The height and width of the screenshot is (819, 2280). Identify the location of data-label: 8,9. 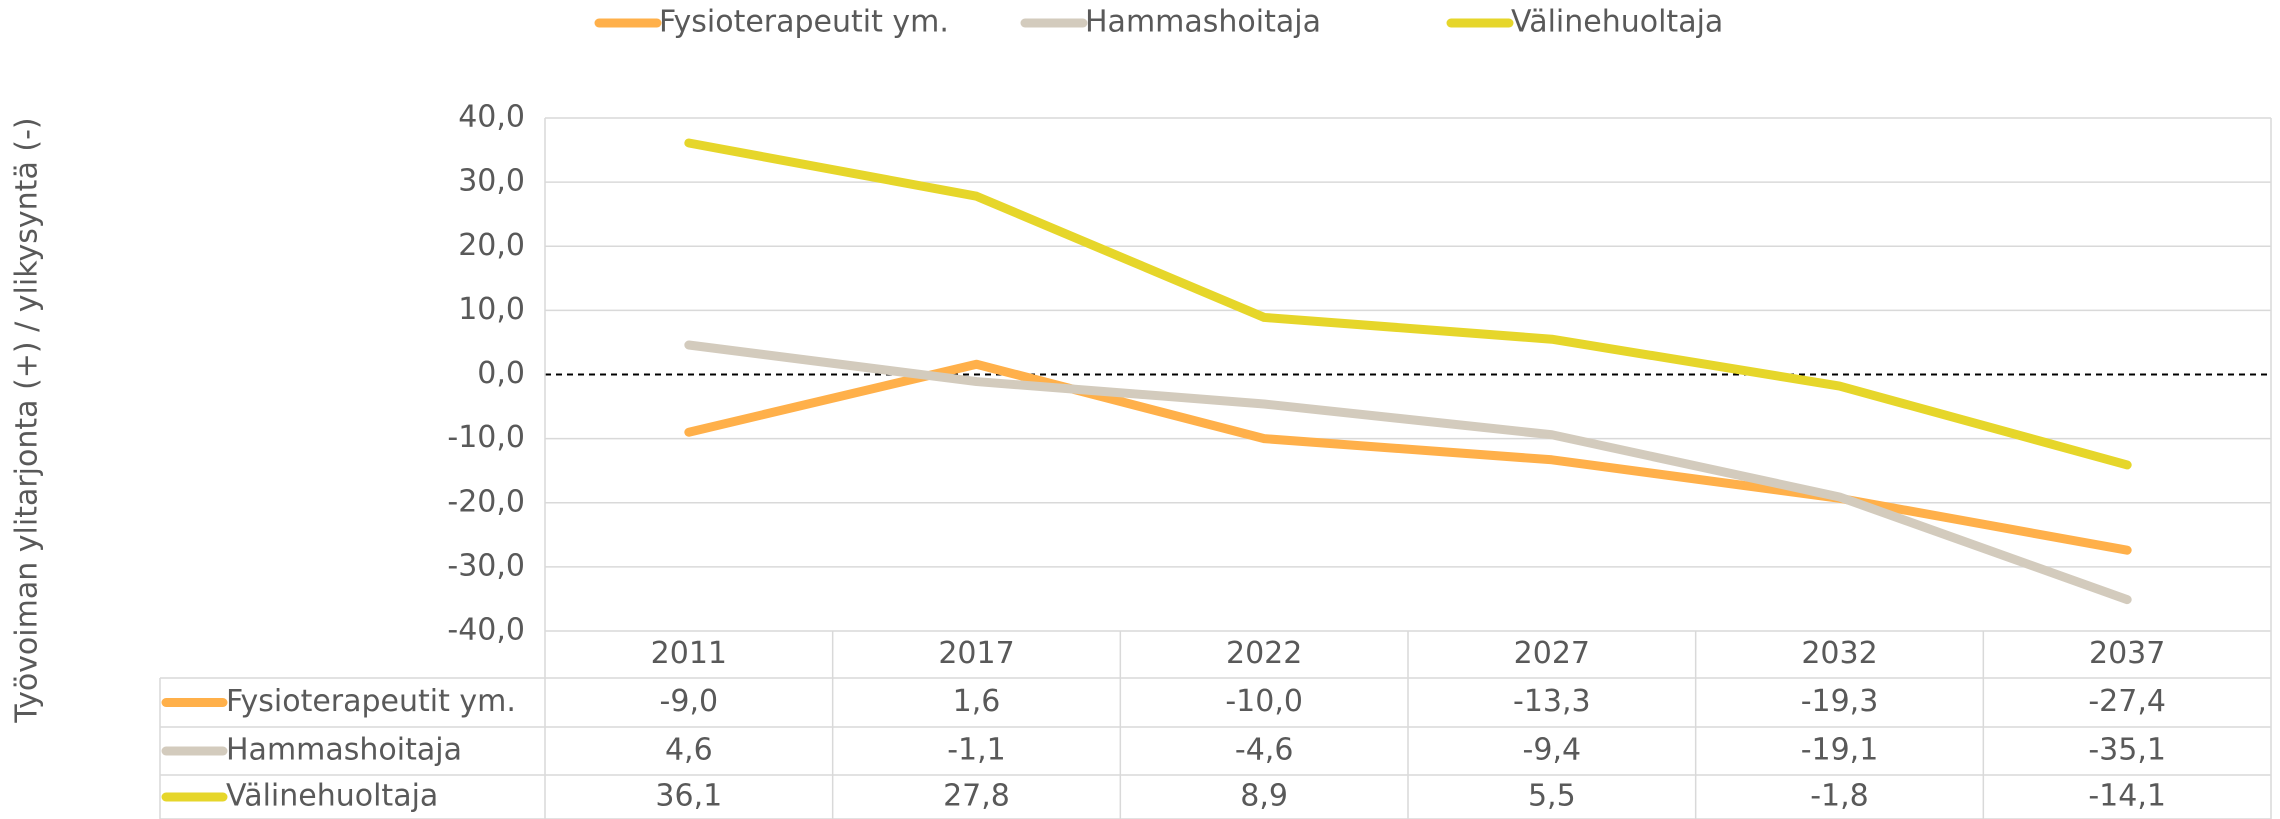
(1264, 796).